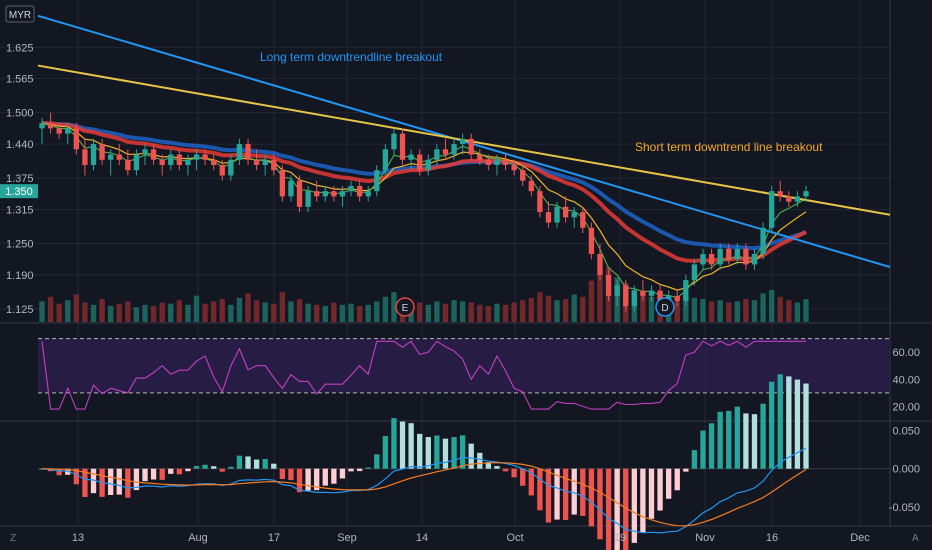  What do you see at coordinates (906, 353) in the screenshot?
I see `rsi-tick-0: 60.00` at bounding box center [906, 353].